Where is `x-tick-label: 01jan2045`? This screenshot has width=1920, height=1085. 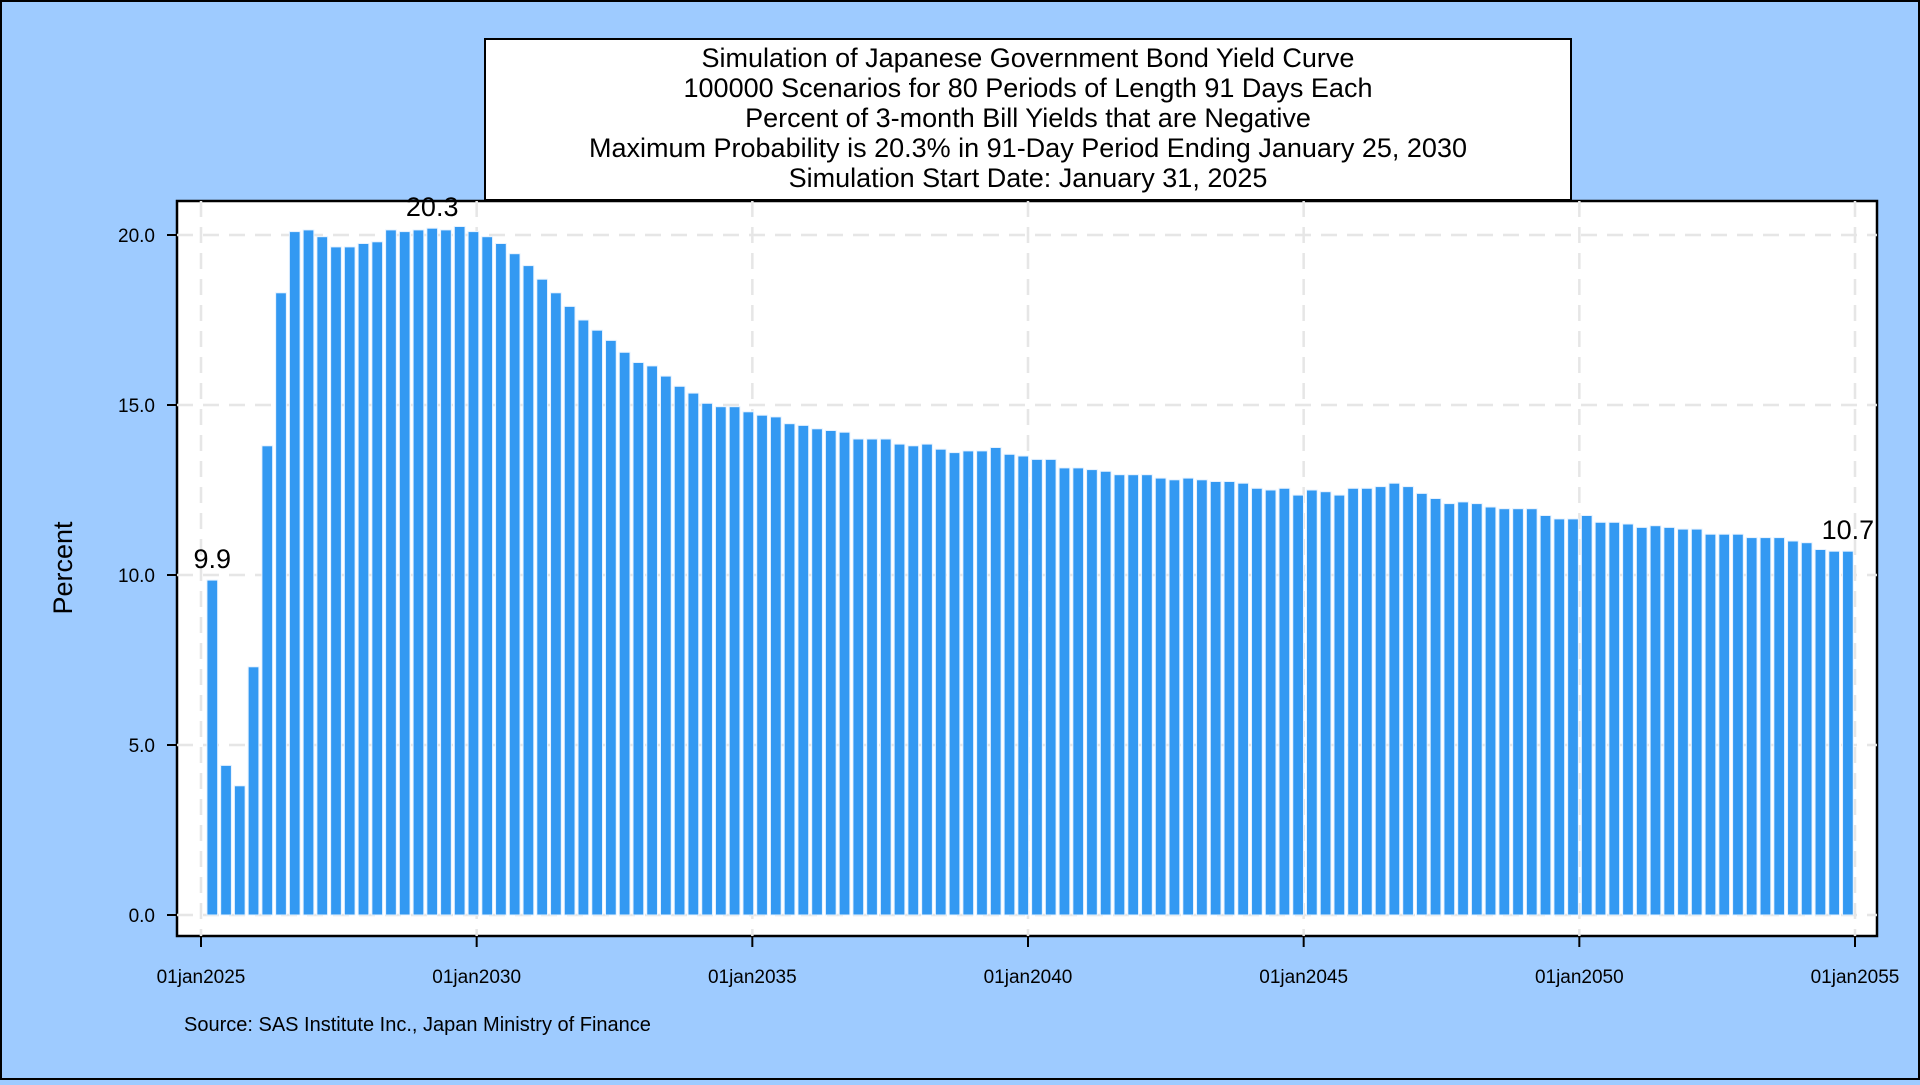 x-tick-label: 01jan2045 is located at coordinates (1303, 977).